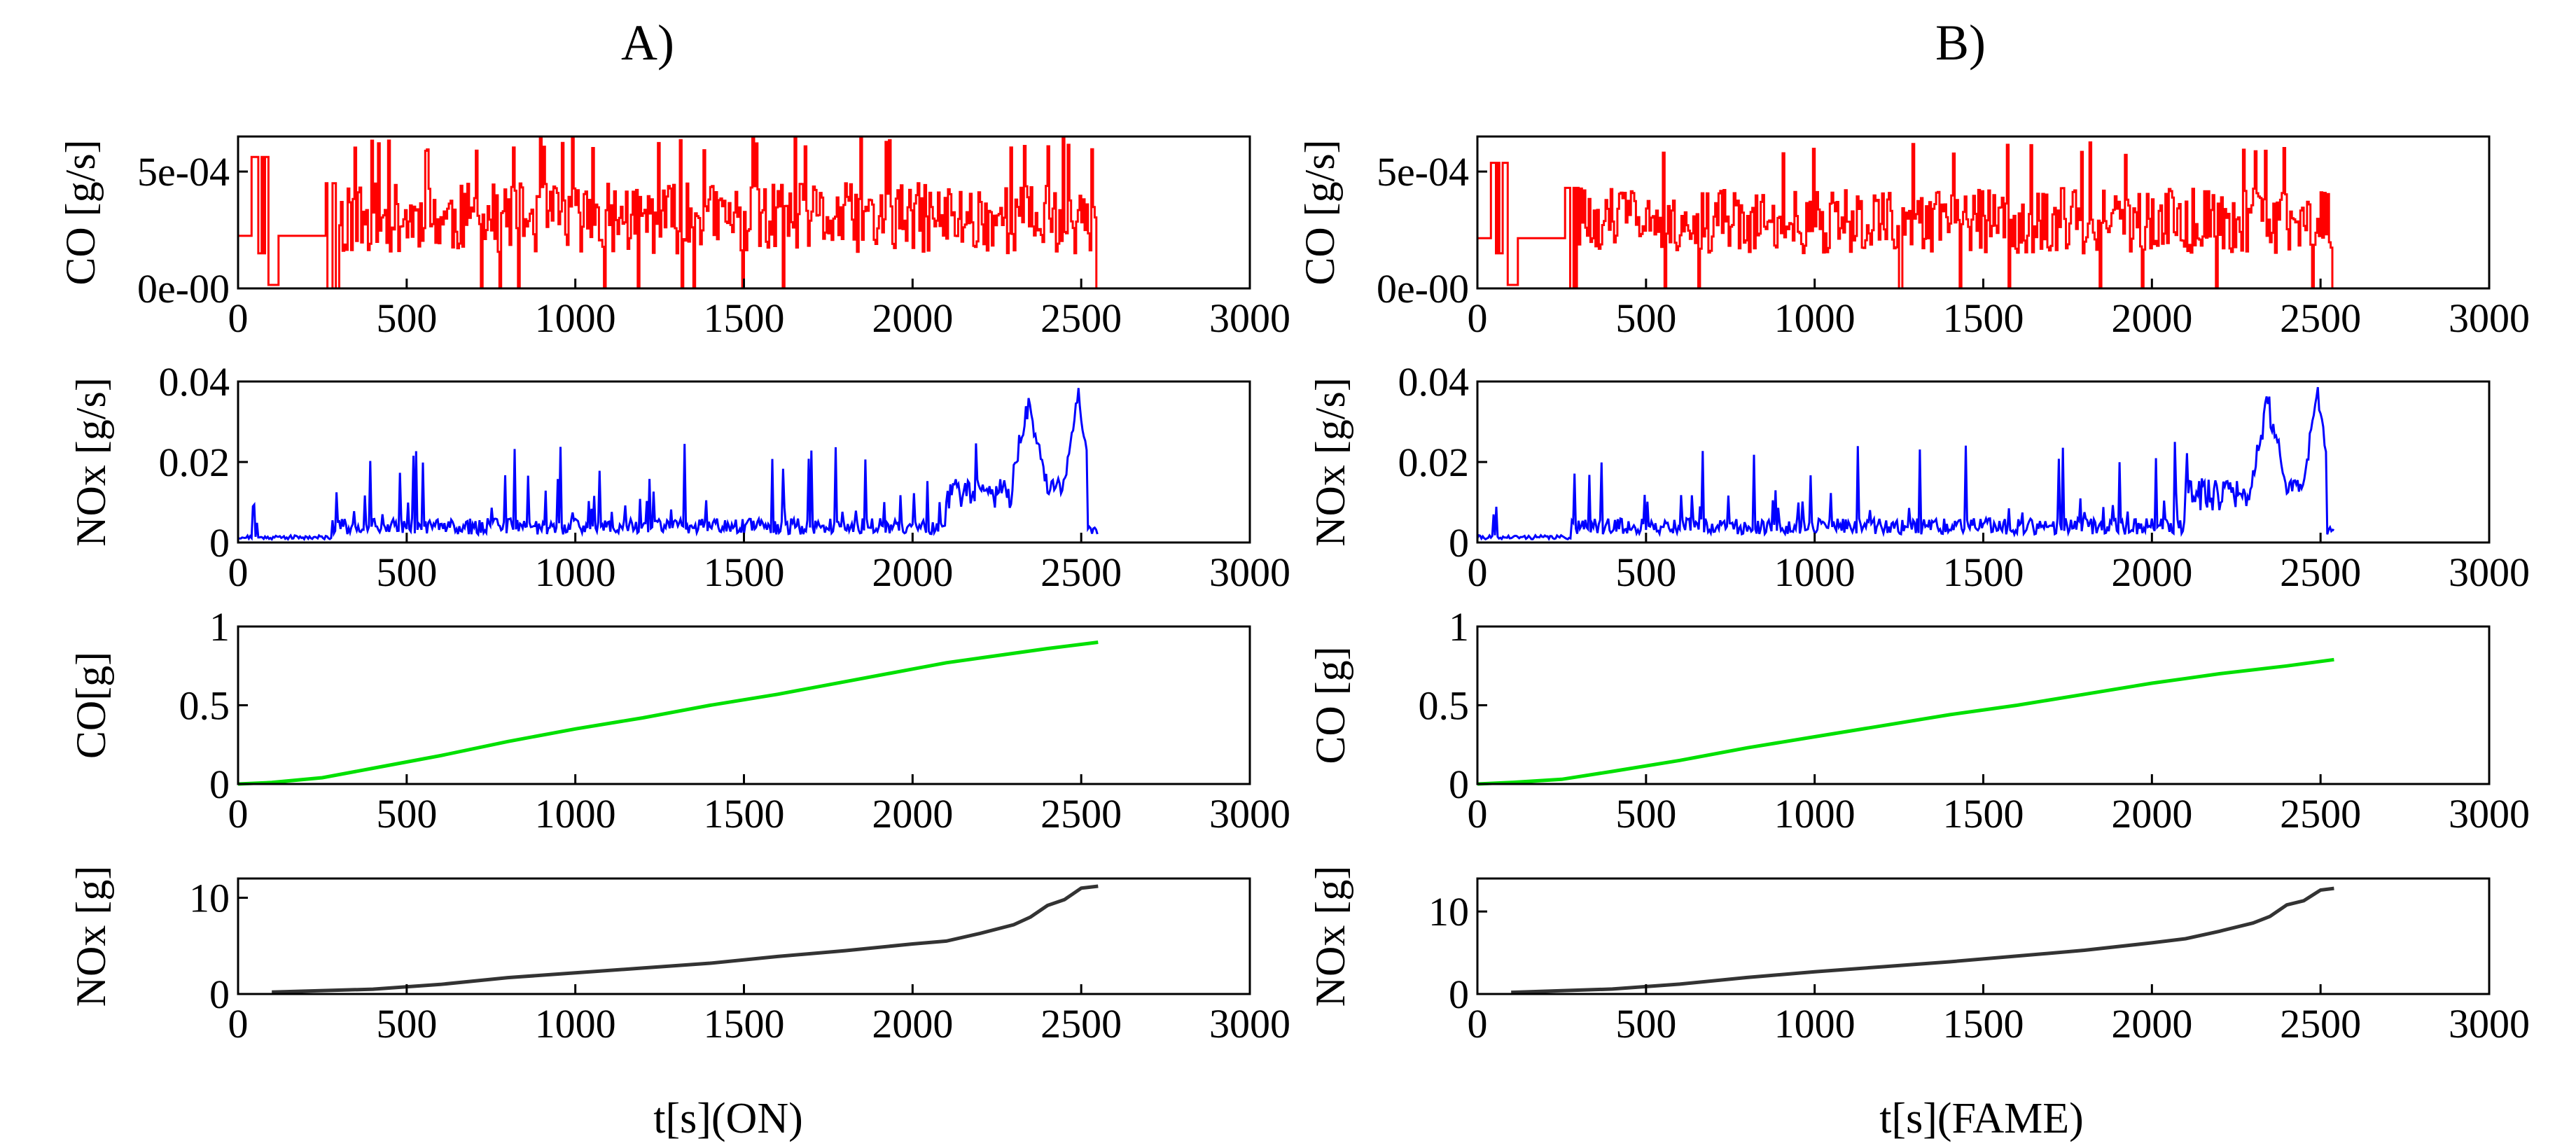 The image size is (2576, 1148). I want to click on chart-nox_cum-b: 0 500 1000 1500 2000 2500 3000 0 10 NOx [g], so click(1918, 956).